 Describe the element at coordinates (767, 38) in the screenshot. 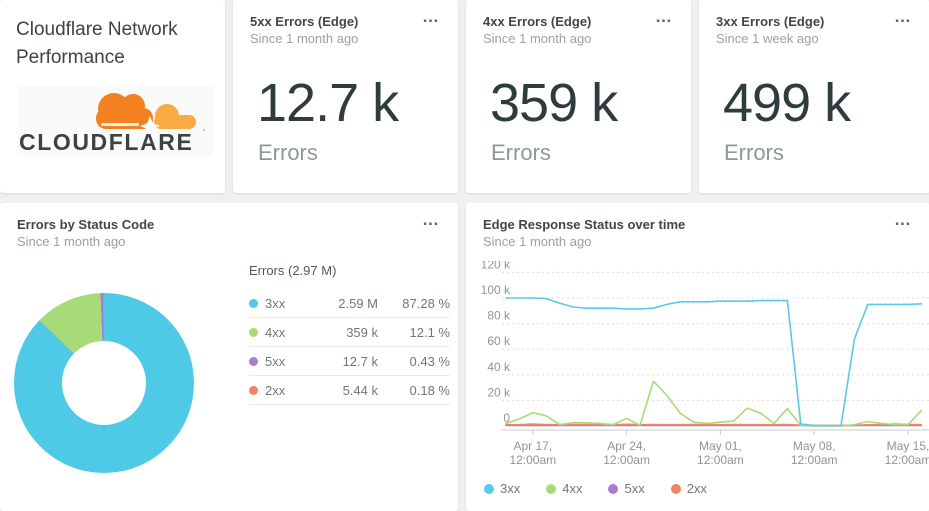

I see `widget-time-range: Since 1 week ago` at that location.